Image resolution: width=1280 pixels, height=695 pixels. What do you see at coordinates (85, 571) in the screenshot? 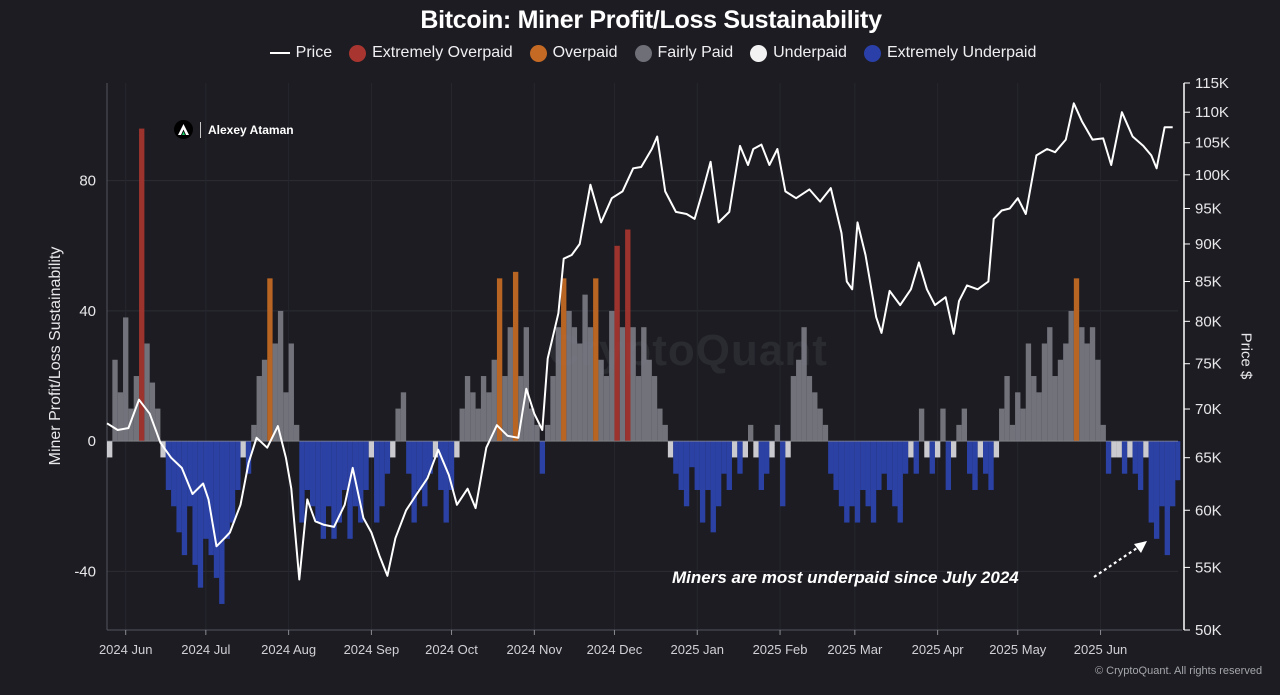
I see `y-tick-label: -40` at bounding box center [85, 571].